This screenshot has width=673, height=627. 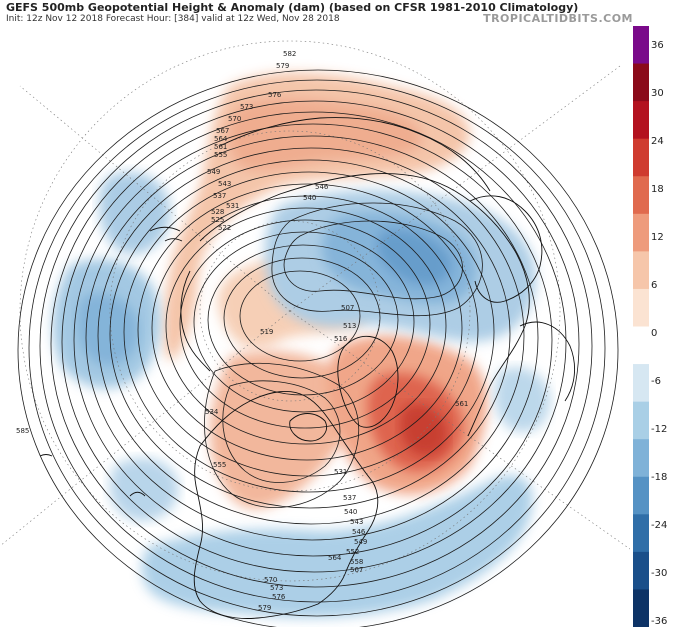 I want to click on colorbar-swatches, so click(x=641, y=326).